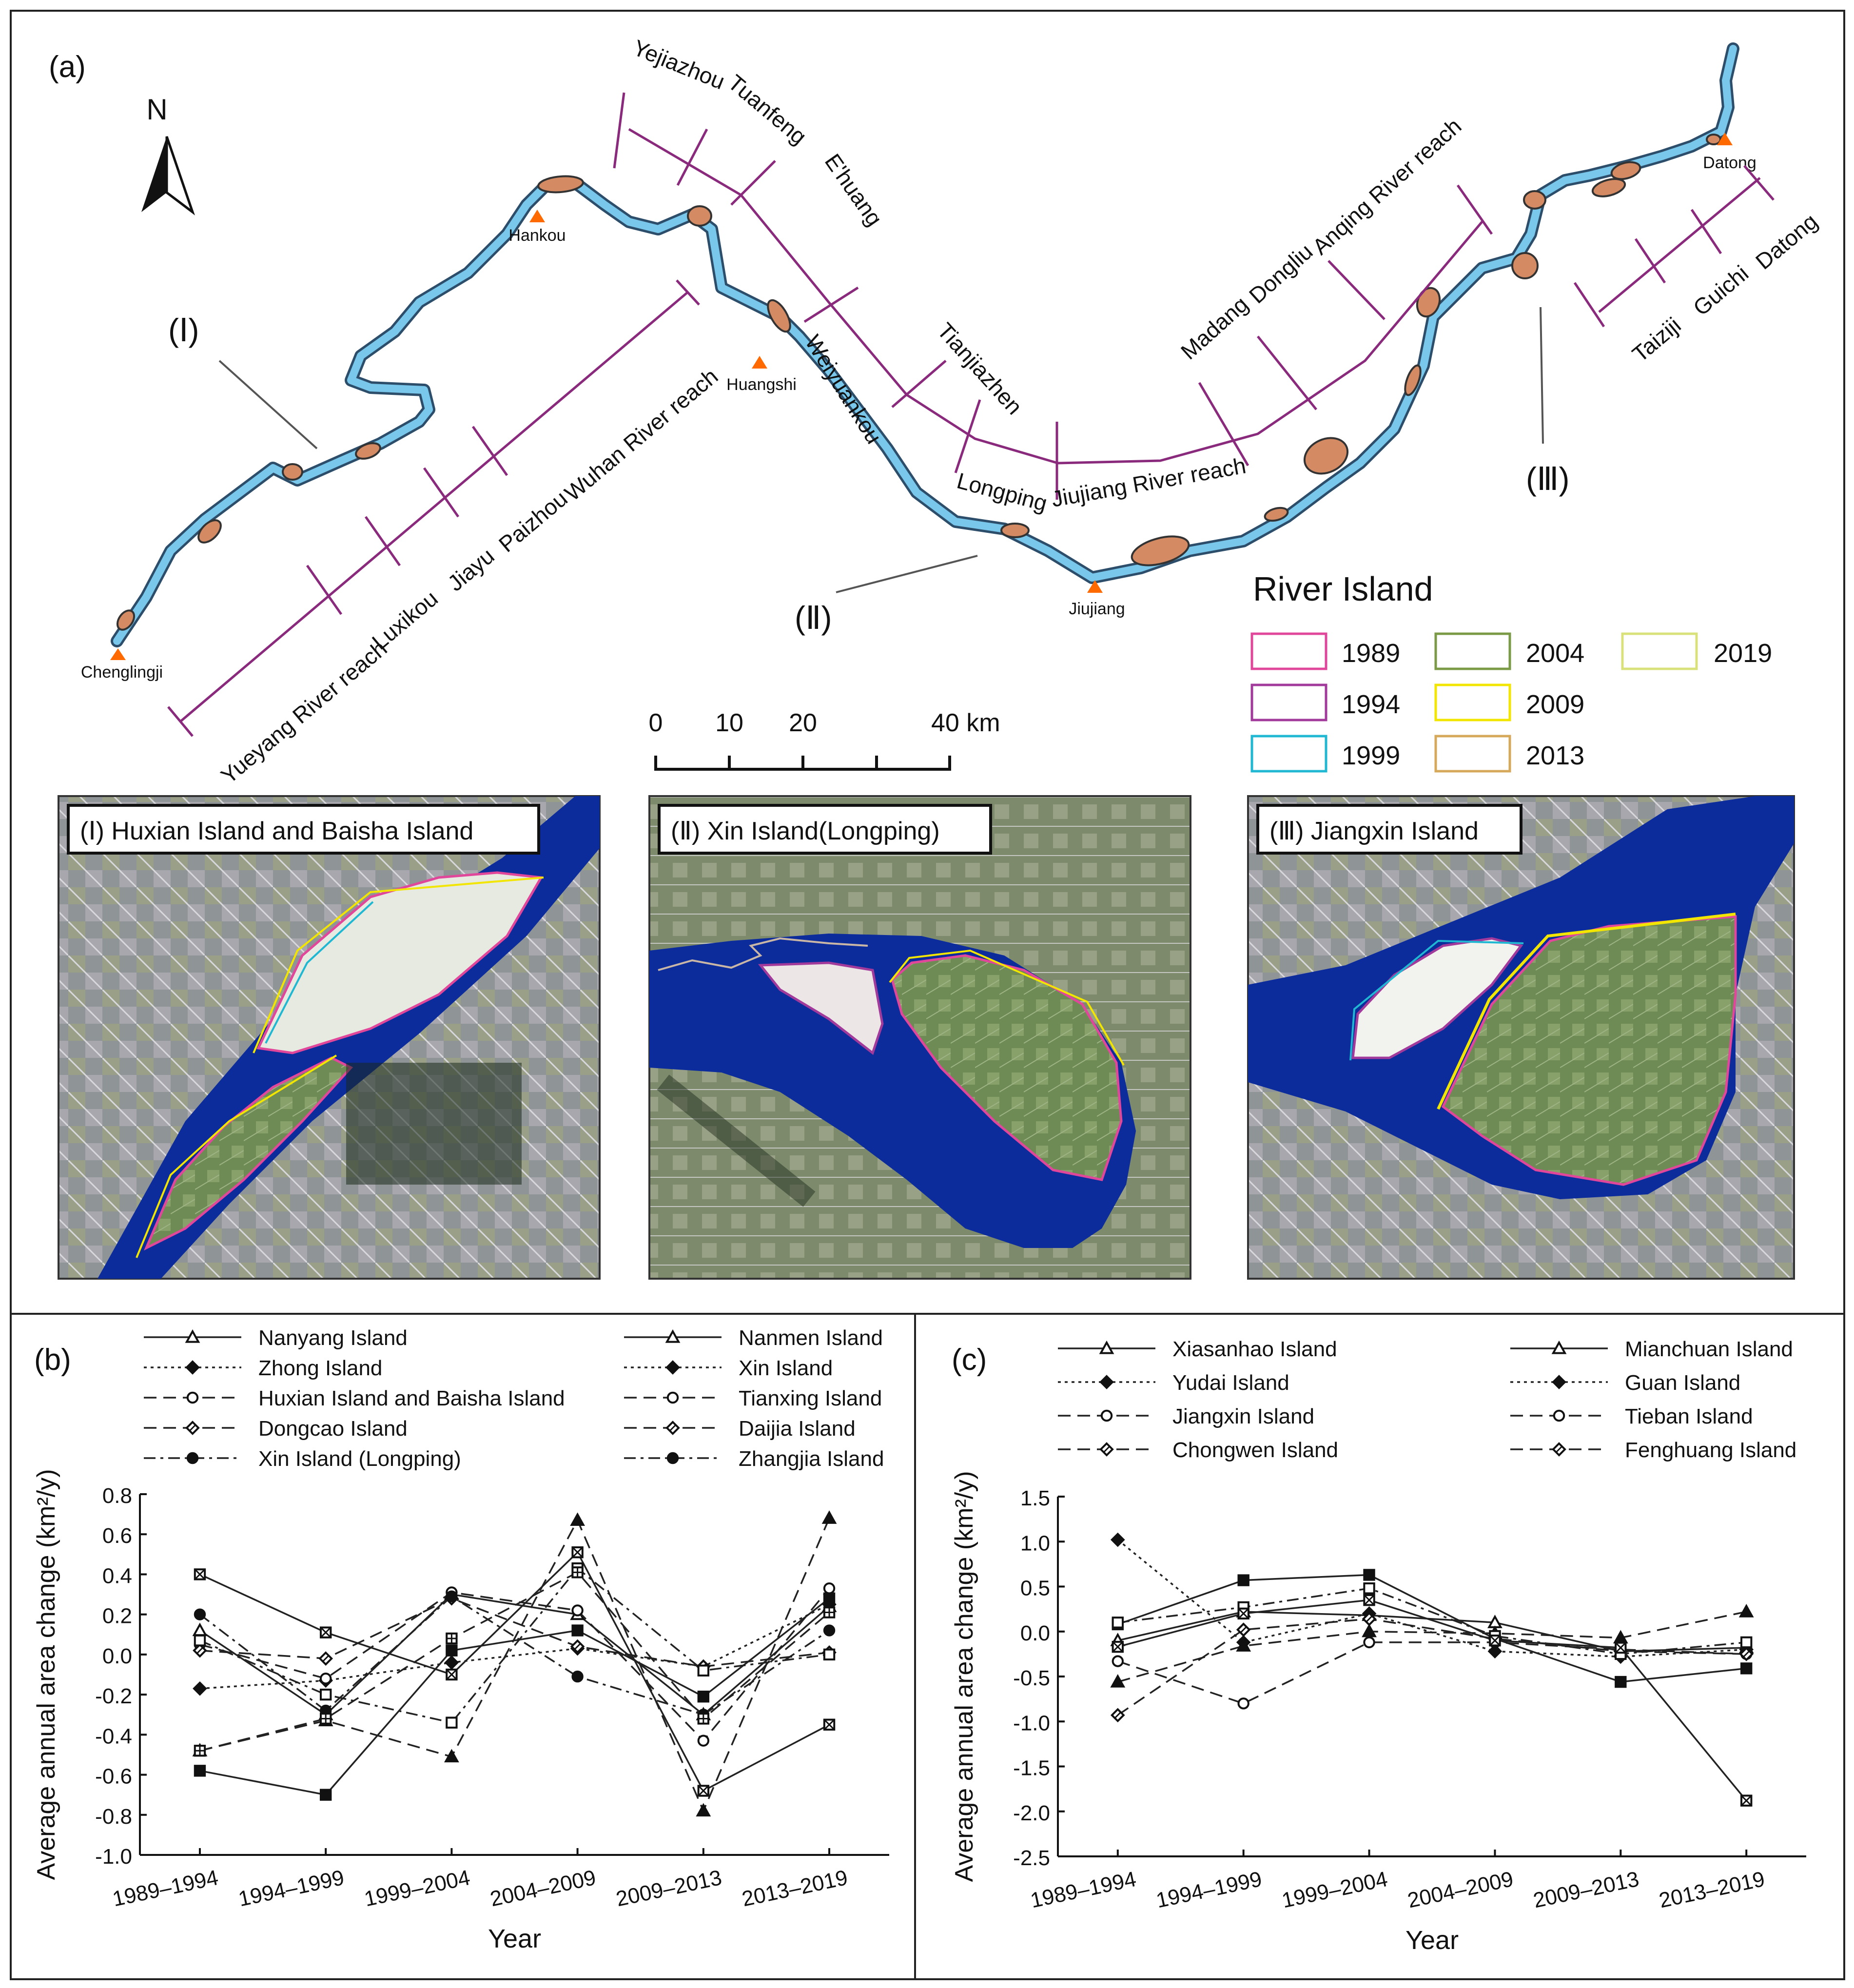 The height and width of the screenshot is (1988, 1854). Describe the element at coordinates (113, 1817) in the screenshot. I see `y-tick-label: -0.8` at that location.